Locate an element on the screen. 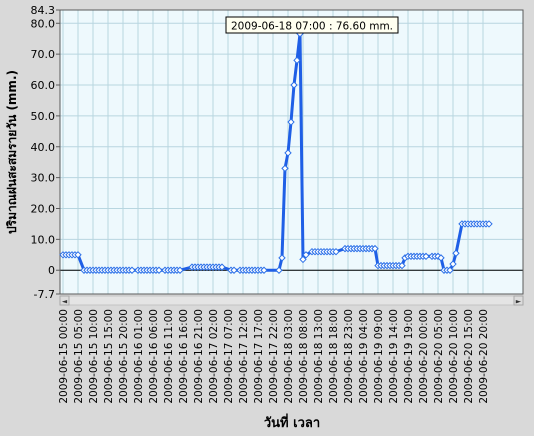 The width and height of the screenshot is (534, 436). horizontal-scrollbar: ◄ ► is located at coordinates (291, 300).